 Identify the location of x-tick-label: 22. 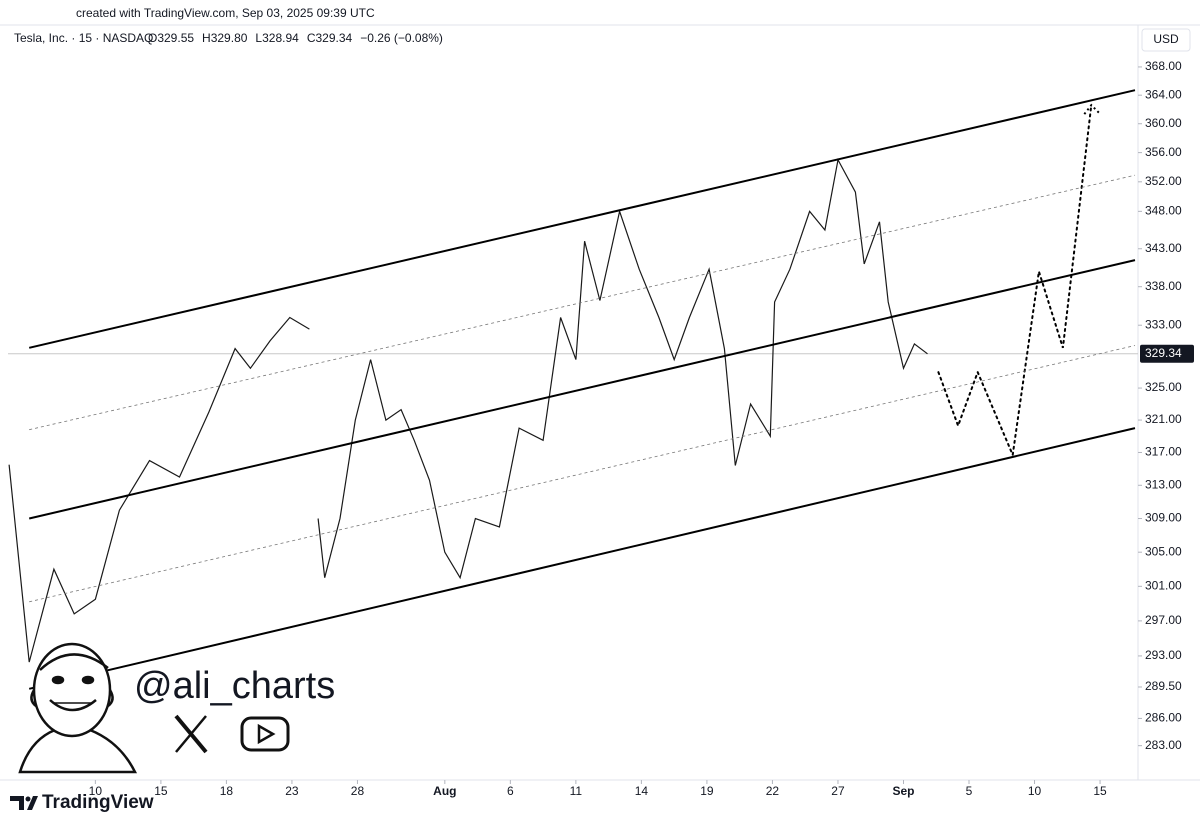
(773, 791).